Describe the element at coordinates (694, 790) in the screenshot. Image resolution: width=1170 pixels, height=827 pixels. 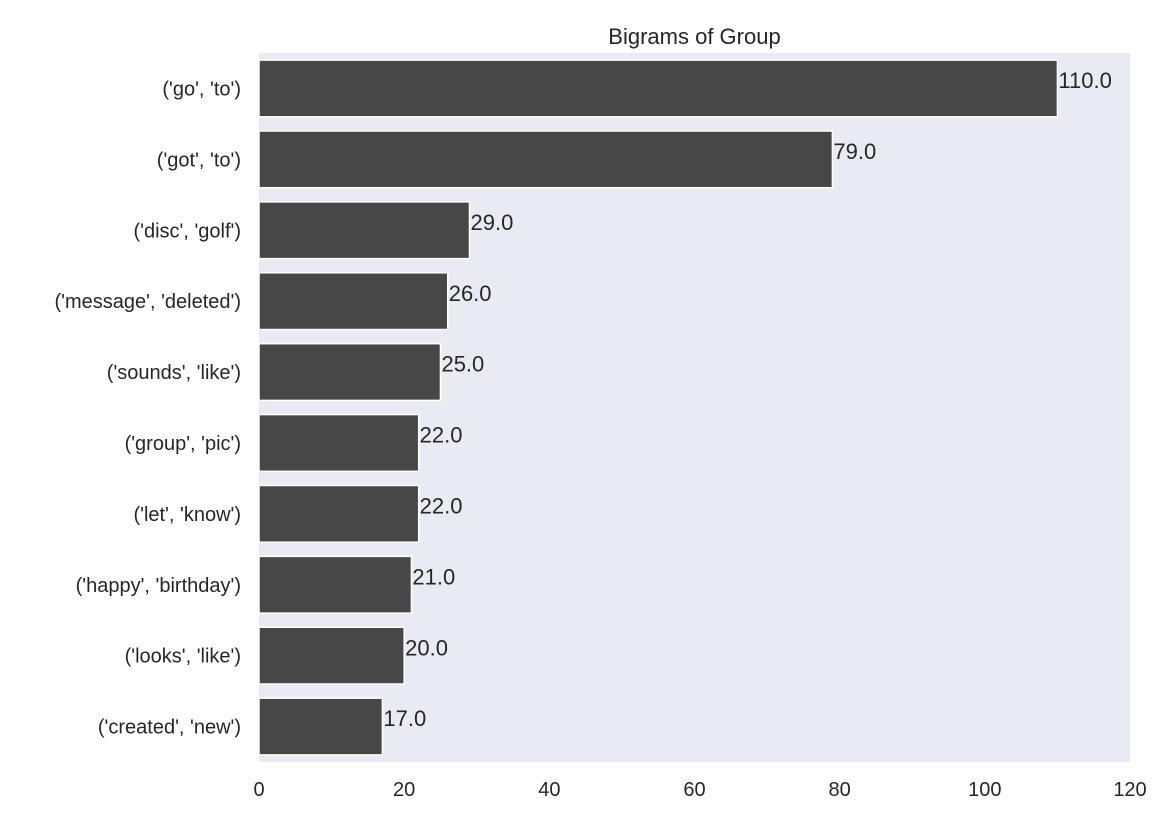
I see `x-tick-label: 60` at that location.